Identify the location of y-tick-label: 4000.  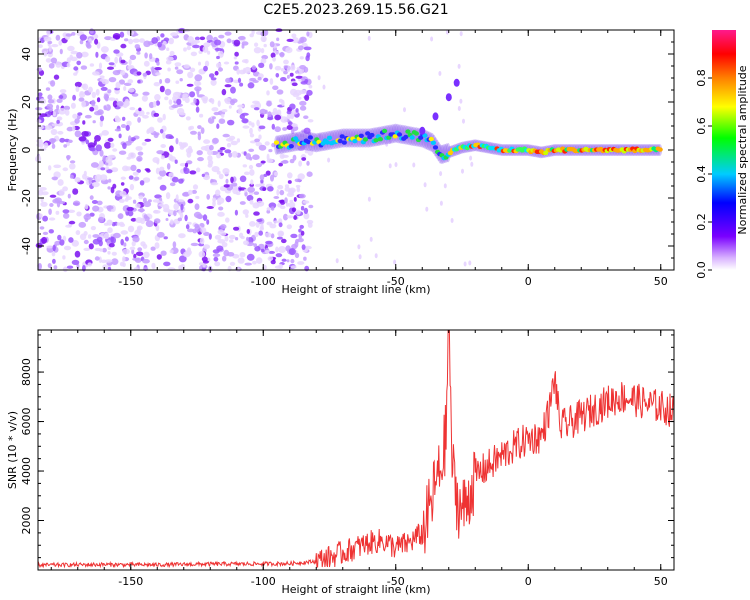
(26, 471).